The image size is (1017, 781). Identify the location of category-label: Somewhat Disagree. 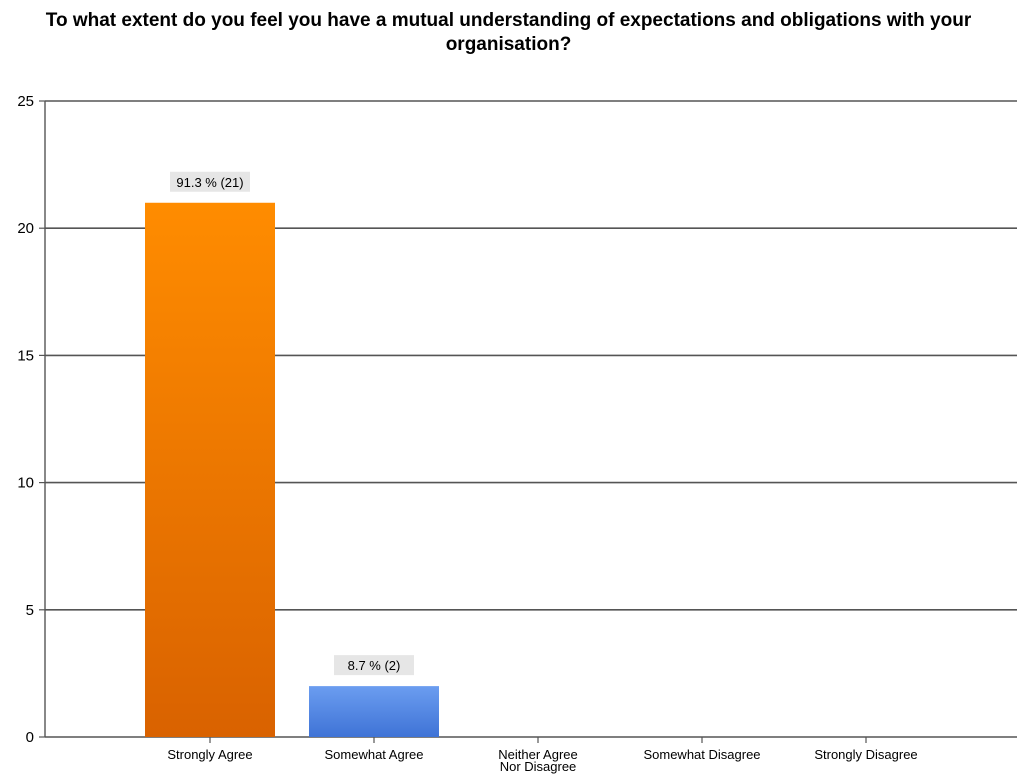
(701, 754).